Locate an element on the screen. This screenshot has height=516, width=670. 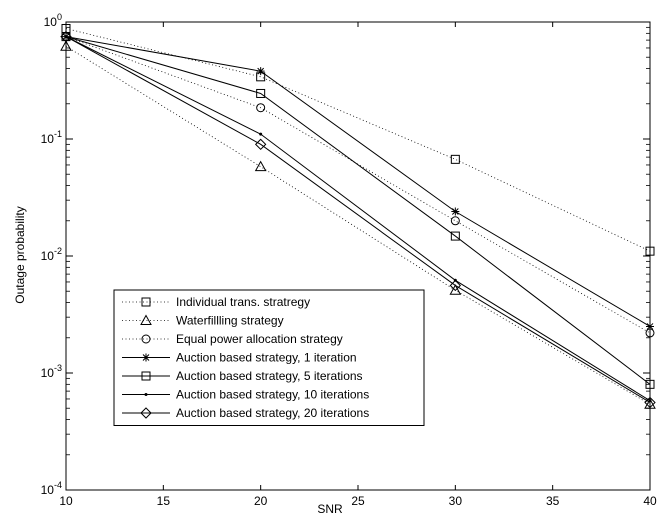
legend-label: Auction based strategy, 20 iterations is located at coordinates (272, 413).